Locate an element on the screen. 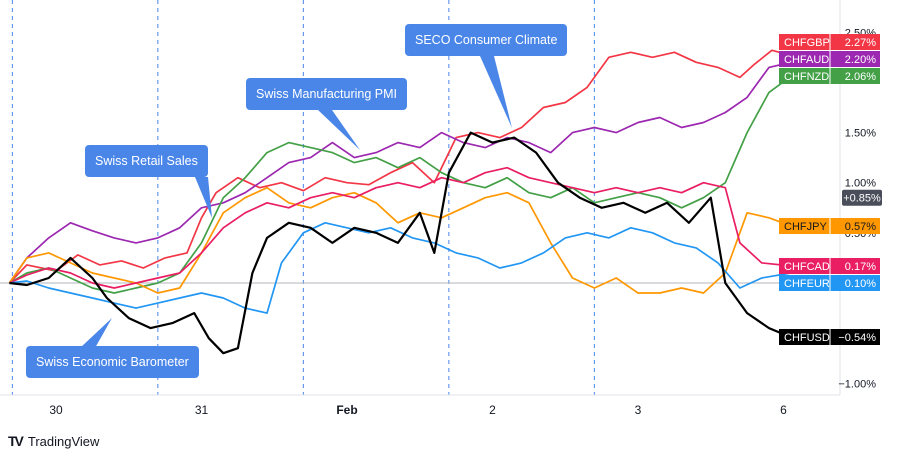 This screenshot has width=902, height=459. legend-name: CHFUSD is located at coordinates (807, 338).